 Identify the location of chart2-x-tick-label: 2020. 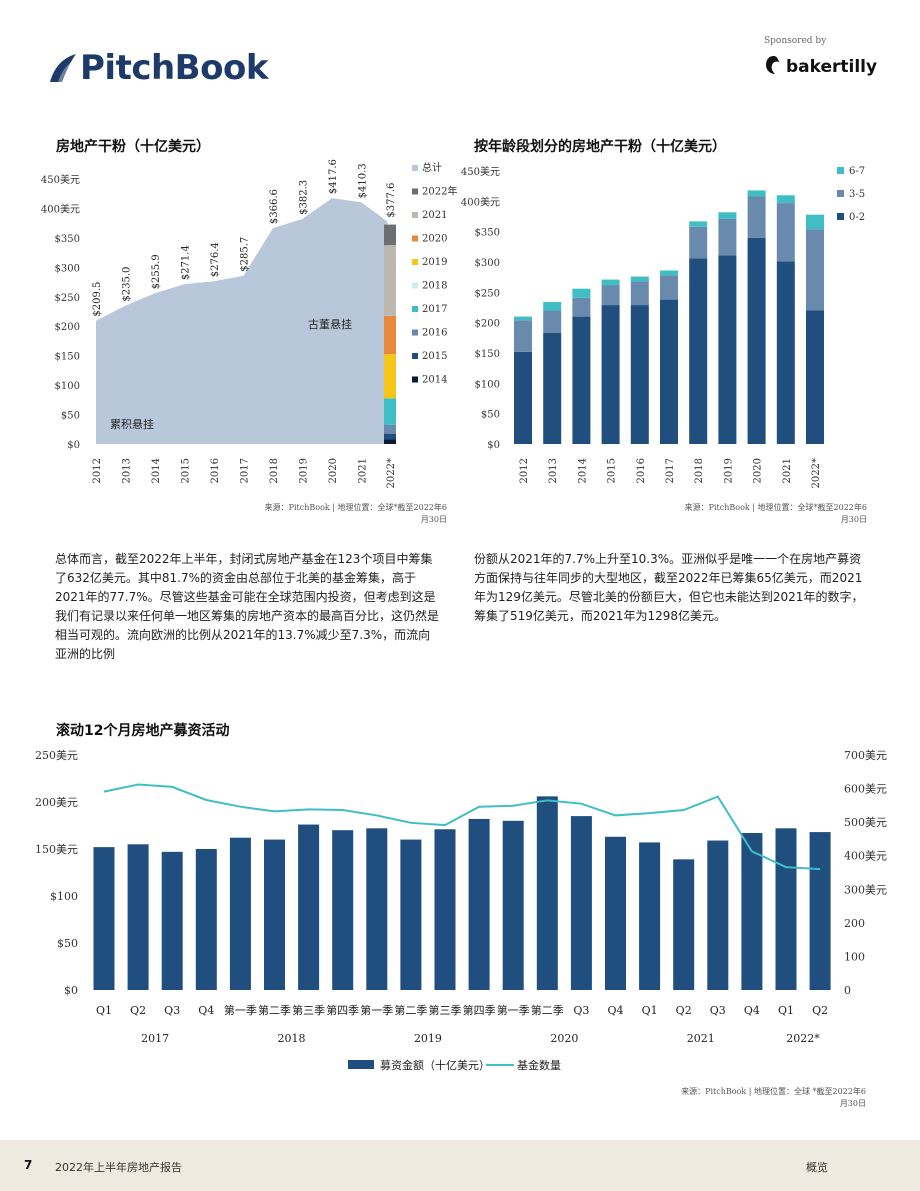
(758, 470).